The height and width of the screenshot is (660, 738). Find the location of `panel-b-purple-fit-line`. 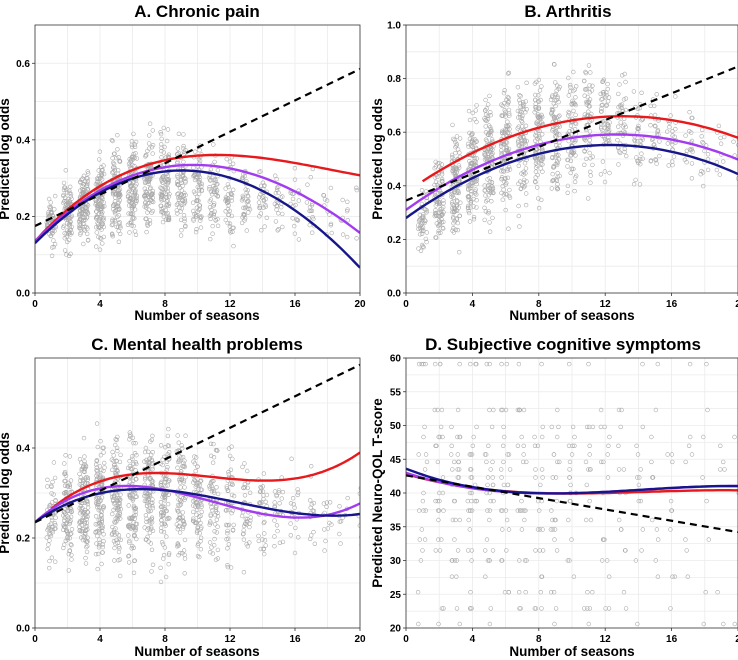

panel-b-purple-fit-line is located at coordinates (572, 172).